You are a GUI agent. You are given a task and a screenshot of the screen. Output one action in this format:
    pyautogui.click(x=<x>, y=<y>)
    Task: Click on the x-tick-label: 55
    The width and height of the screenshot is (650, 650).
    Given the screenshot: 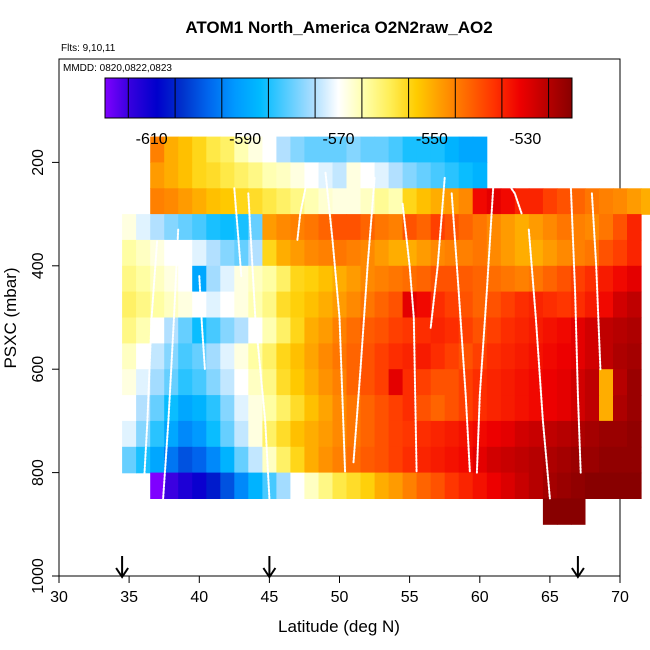 What is the action you would take?
    pyautogui.click(x=410, y=597)
    